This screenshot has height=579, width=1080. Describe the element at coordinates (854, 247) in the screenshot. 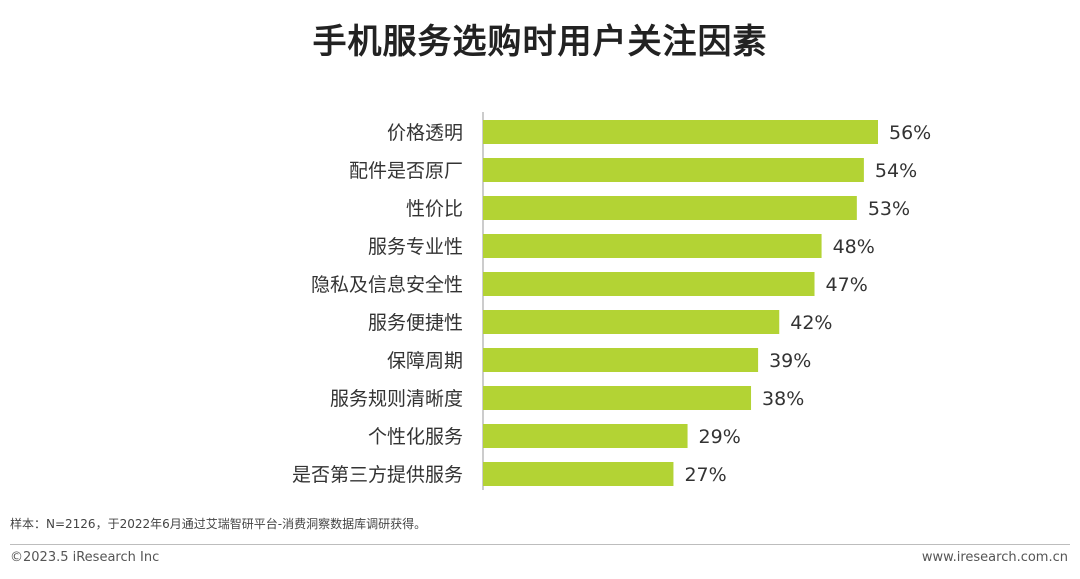

I see `value-label: 48%` at that location.